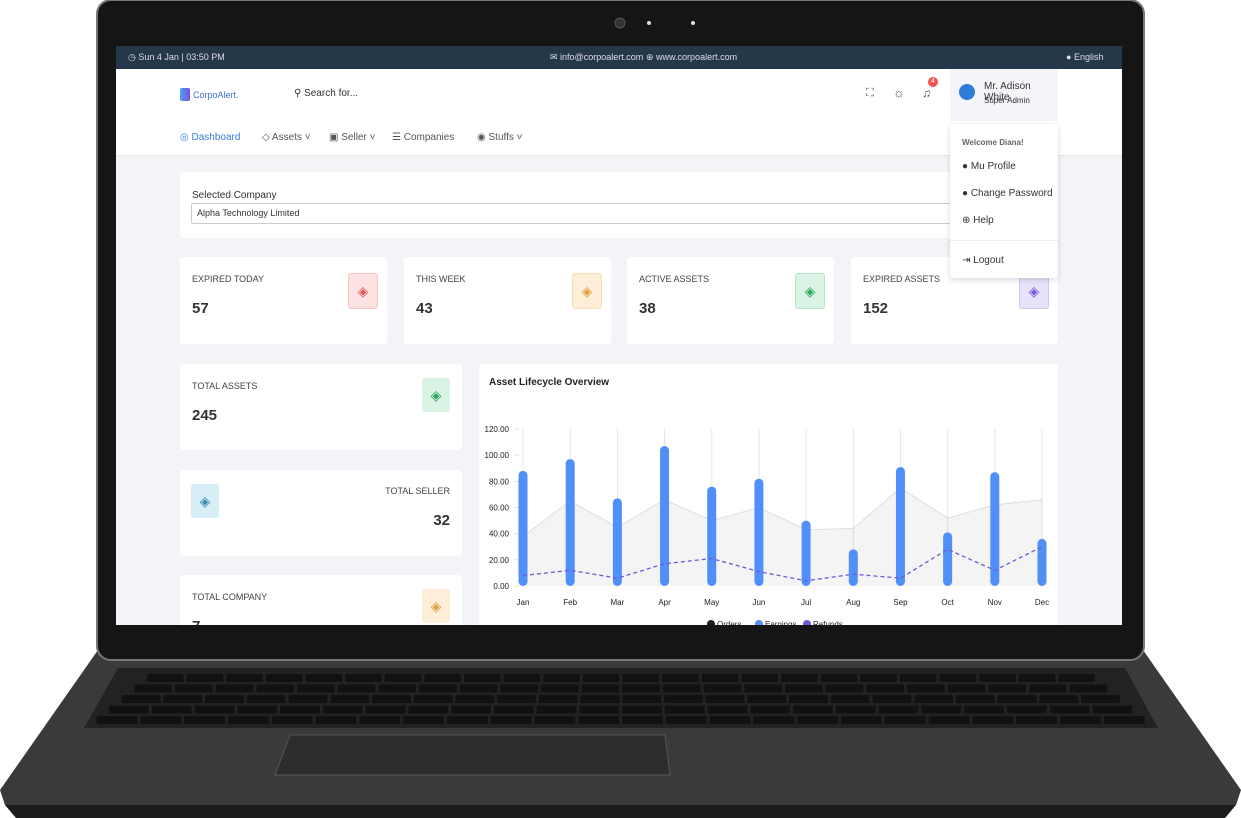 The image size is (1241, 818). What do you see at coordinates (983, 260) in the screenshot?
I see `menu-item: ⇥ Logout` at bounding box center [983, 260].